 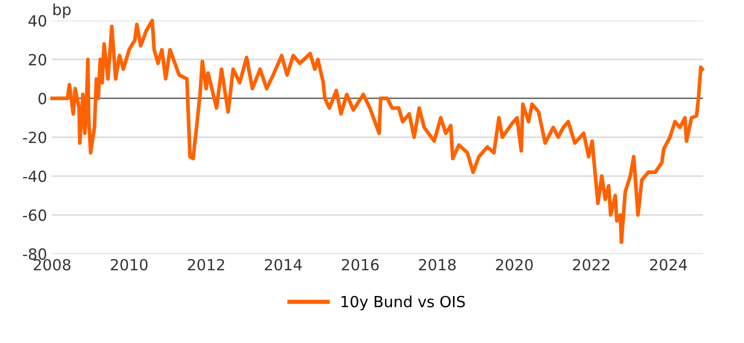 I want to click on y-tick-label: -40, so click(x=34, y=176).